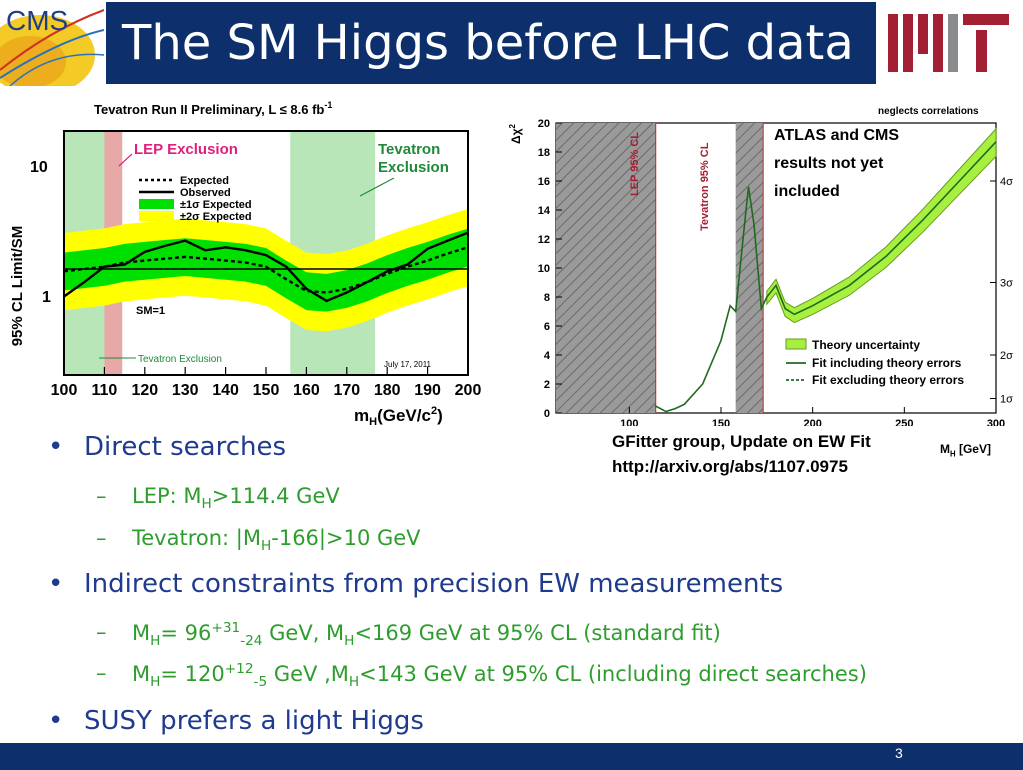  What do you see at coordinates (17, 286) in the screenshot?
I see `y-axis-label: 95% CL Limit/SM` at bounding box center [17, 286].